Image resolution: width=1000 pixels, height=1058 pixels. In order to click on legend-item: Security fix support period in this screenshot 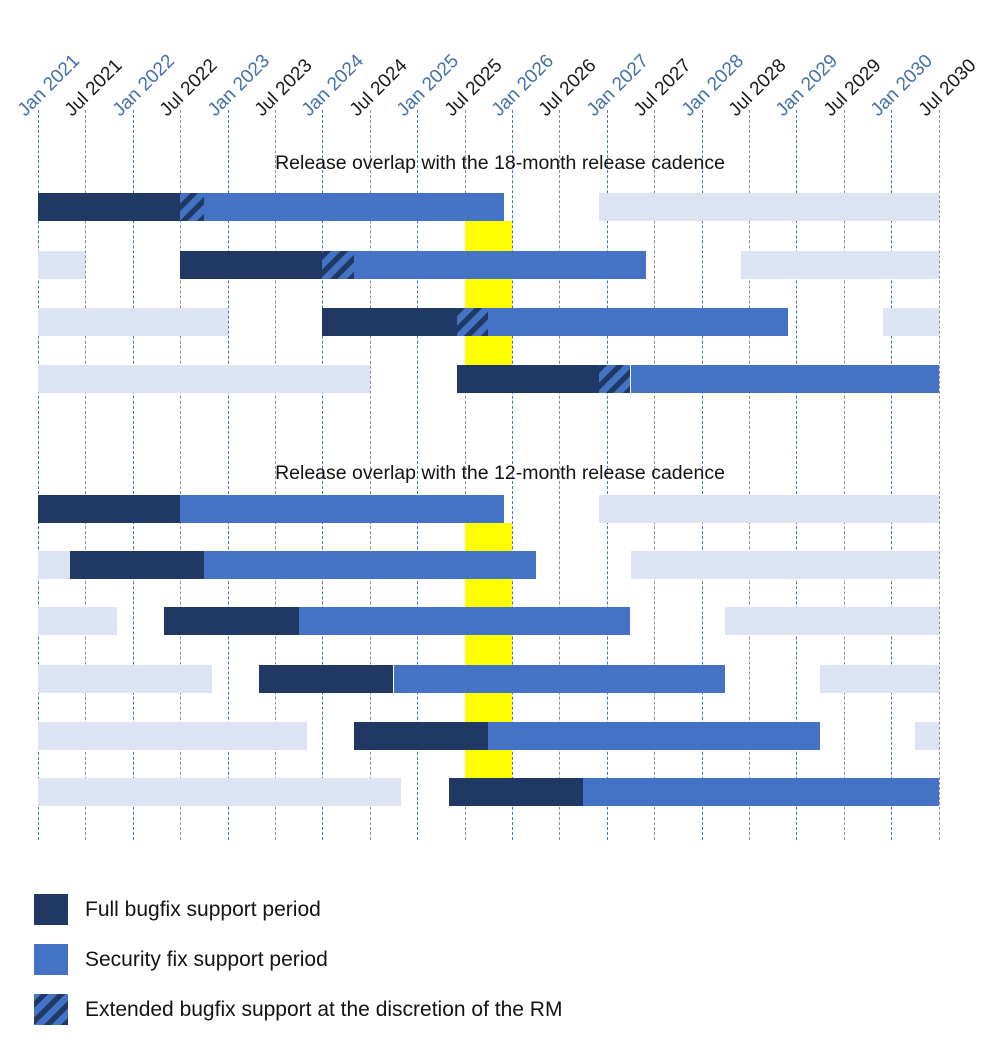, I will do `click(181, 959)`.